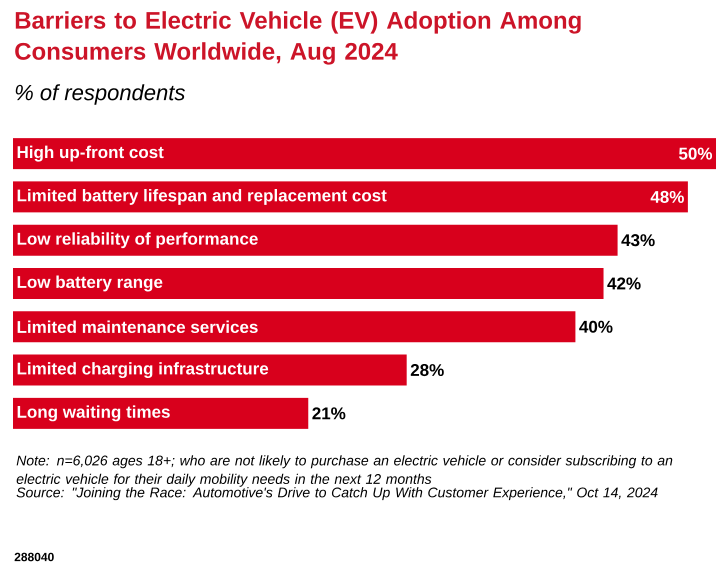 Image resolution: width=718 pixels, height=567 pixels. I want to click on chart-subtitle: % of respondents, so click(100, 94).